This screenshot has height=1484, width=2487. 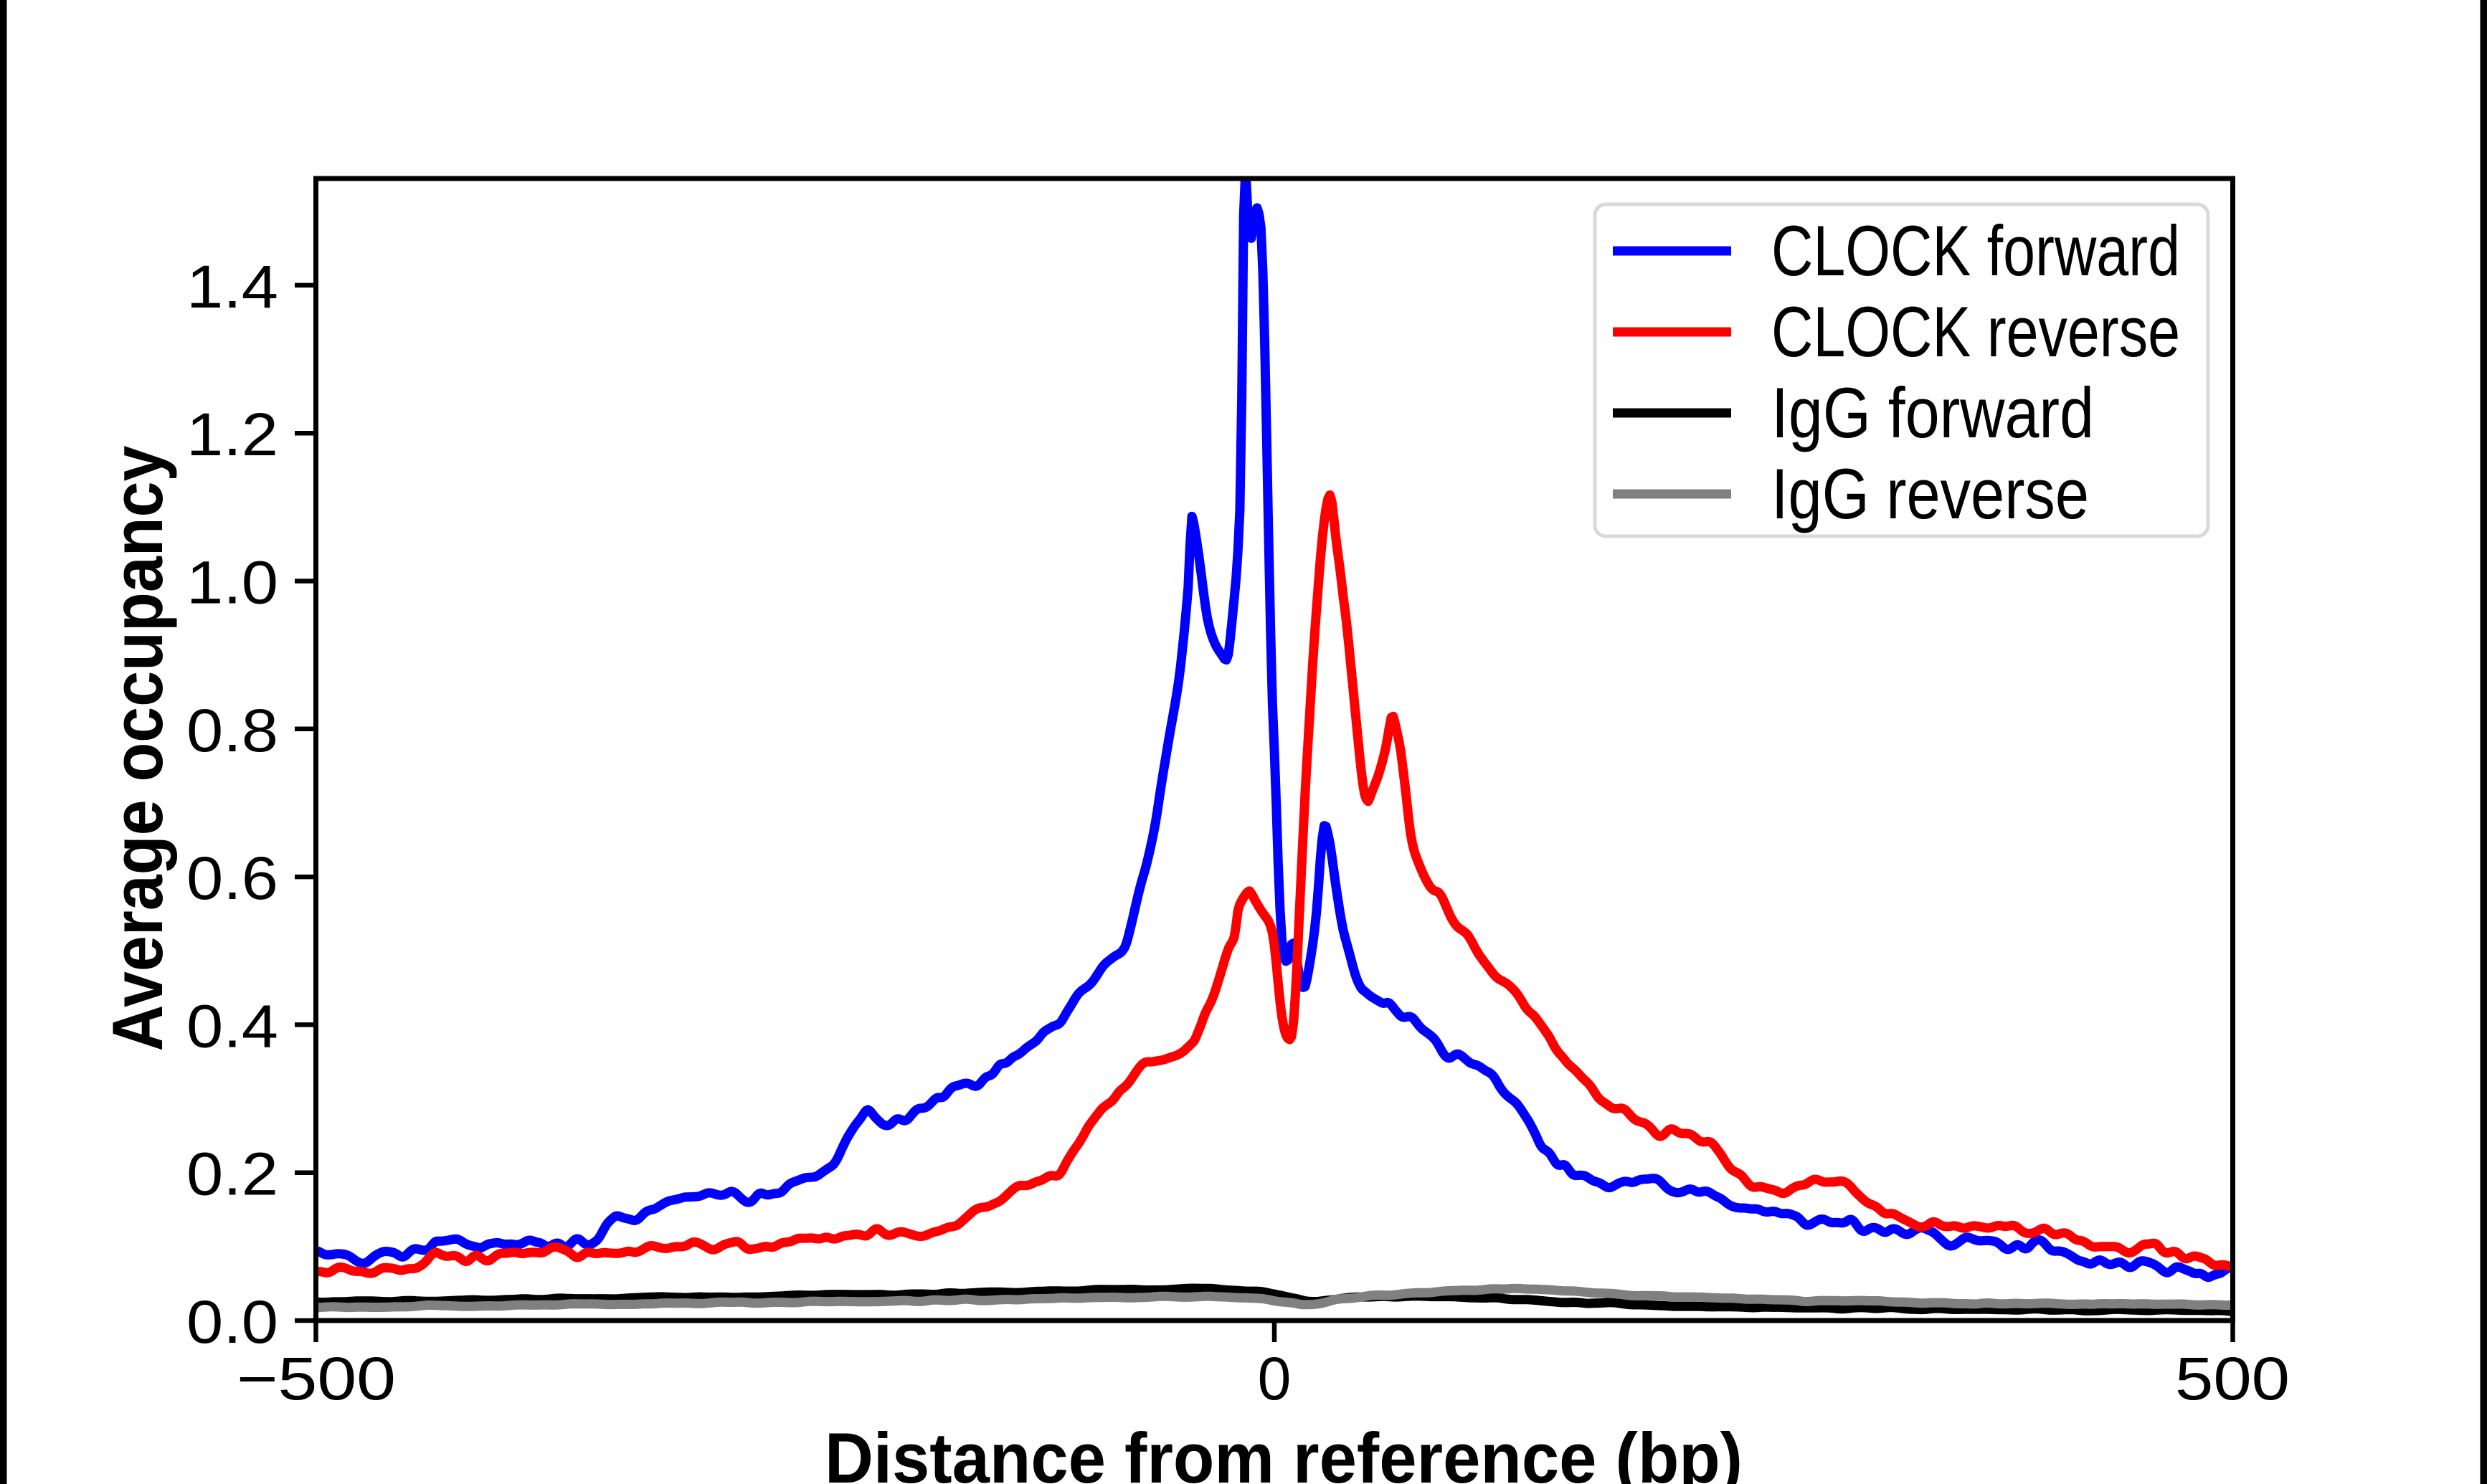 What do you see at coordinates (137, 749) in the screenshot?
I see `svg-text: Average occupancy` at bounding box center [137, 749].